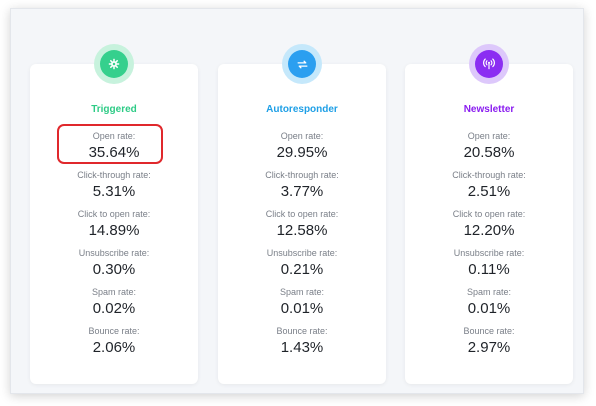 This screenshot has width=596, height=406. What do you see at coordinates (489, 347) in the screenshot?
I see `metric-value: 2.97%` at bounding box center [489, 347].